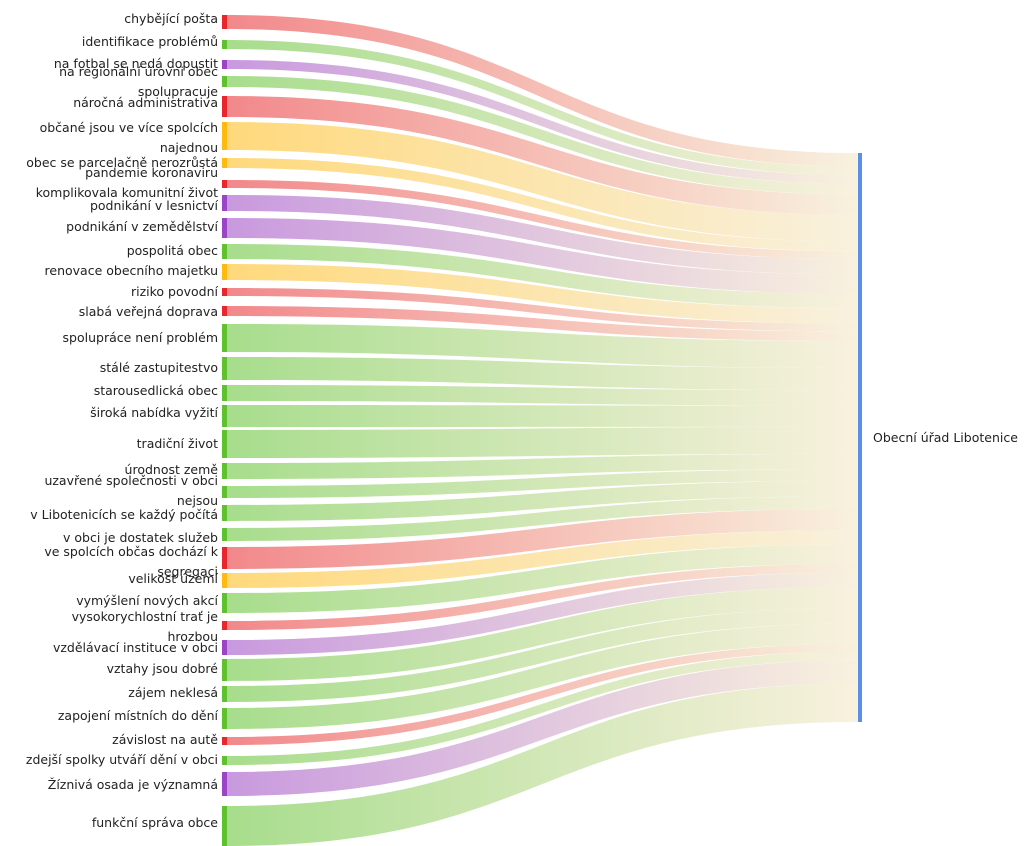 The width and height of the screenshot is (1031, 846). Describe the element at coordinates (127, 192) in the screenshot. I see `source-label-7-line-1: komplikovala komunitní život` at that location.